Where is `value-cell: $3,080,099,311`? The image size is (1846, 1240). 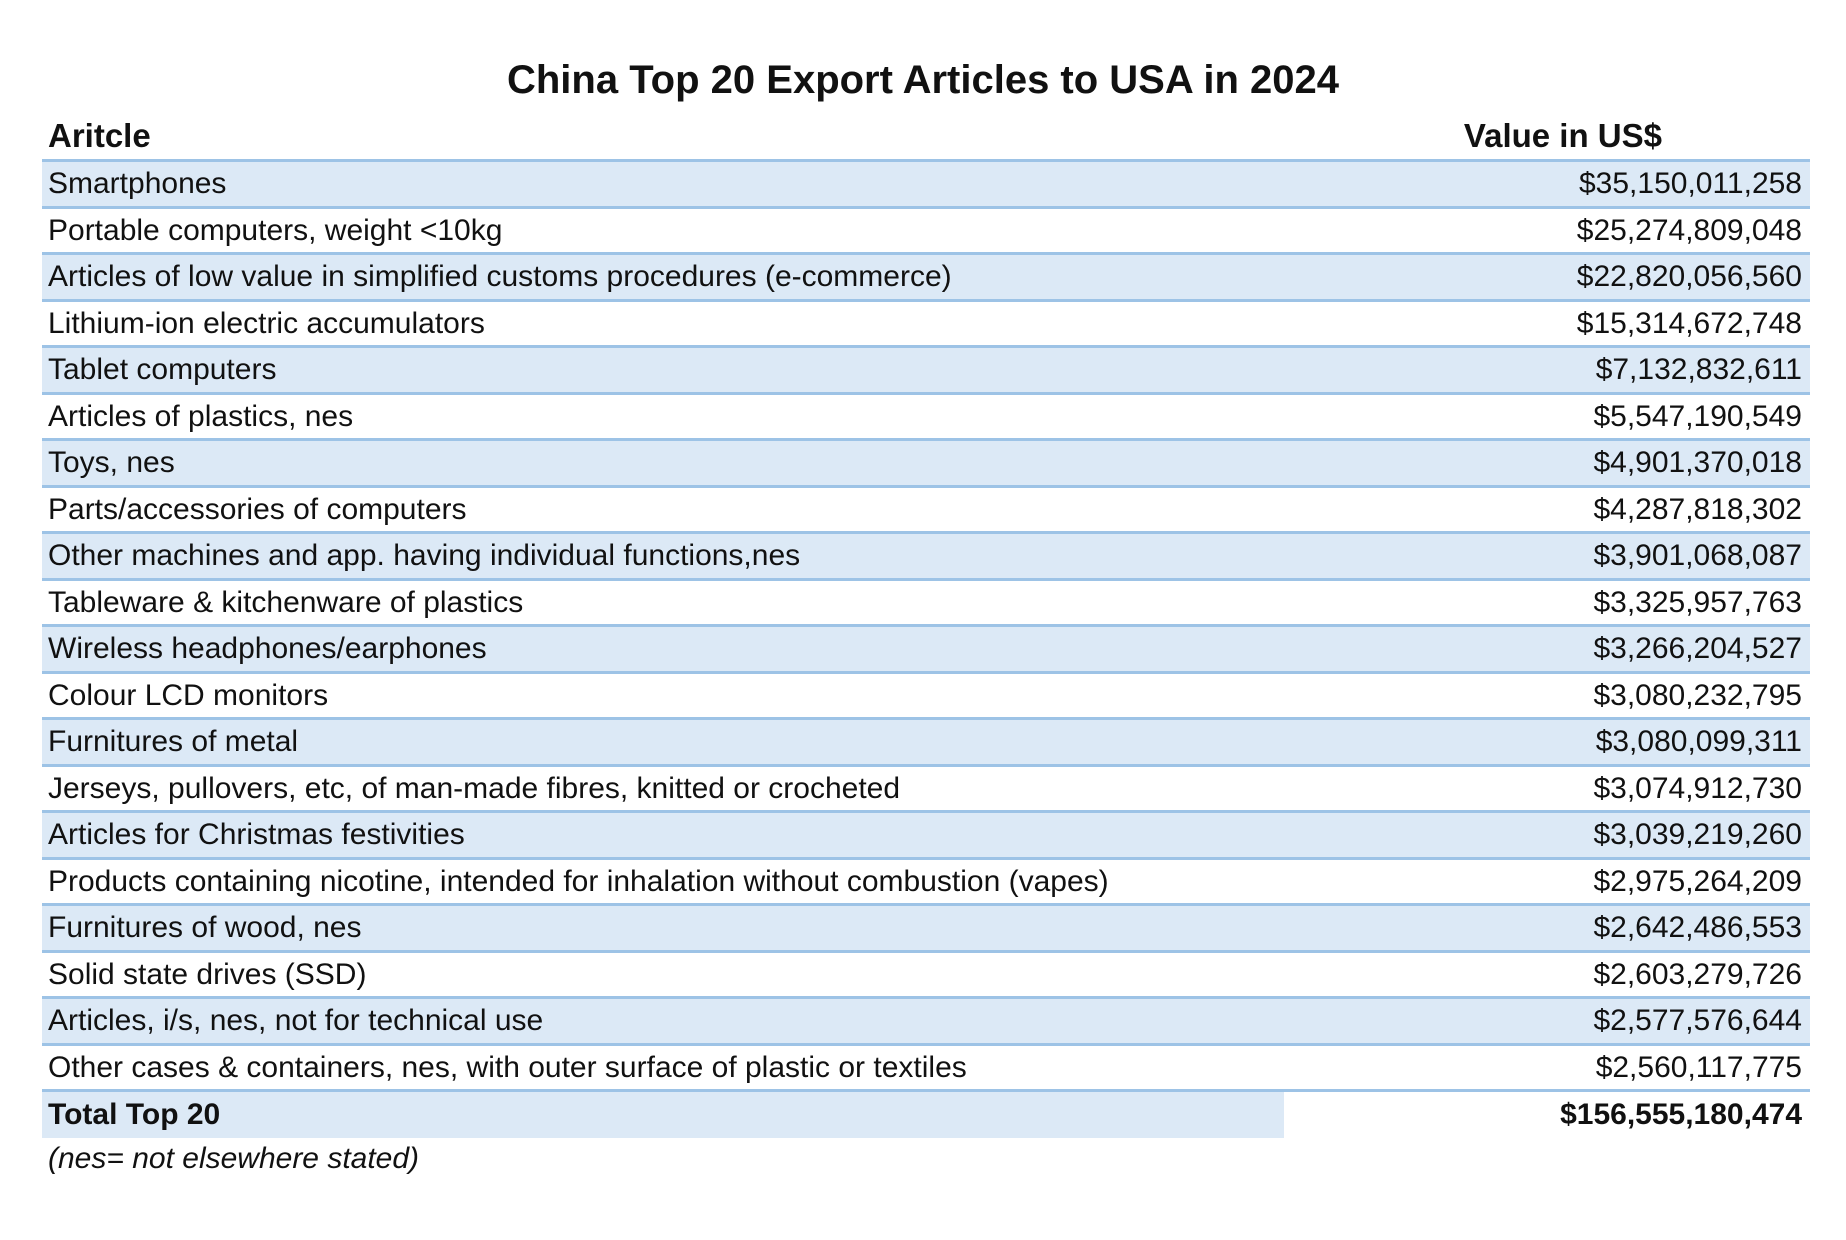 value-cell: $3,080,099,311 is located at coordinates (1698, 741).